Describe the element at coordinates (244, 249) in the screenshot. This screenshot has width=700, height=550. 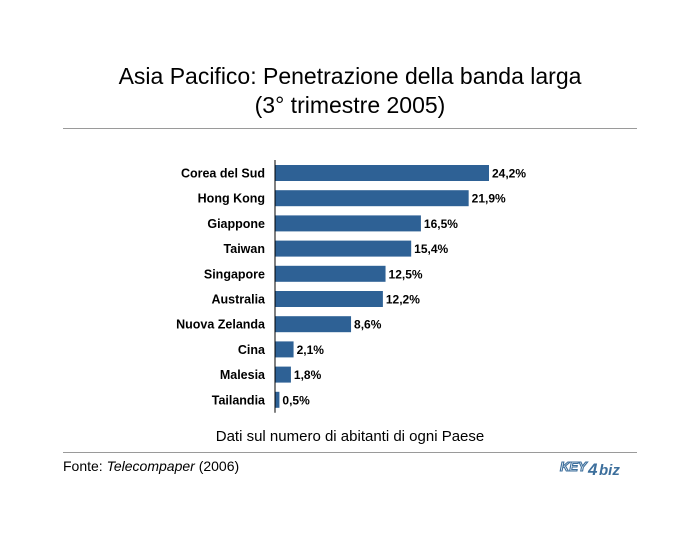
I see `category-label: Taiwan` at that location.